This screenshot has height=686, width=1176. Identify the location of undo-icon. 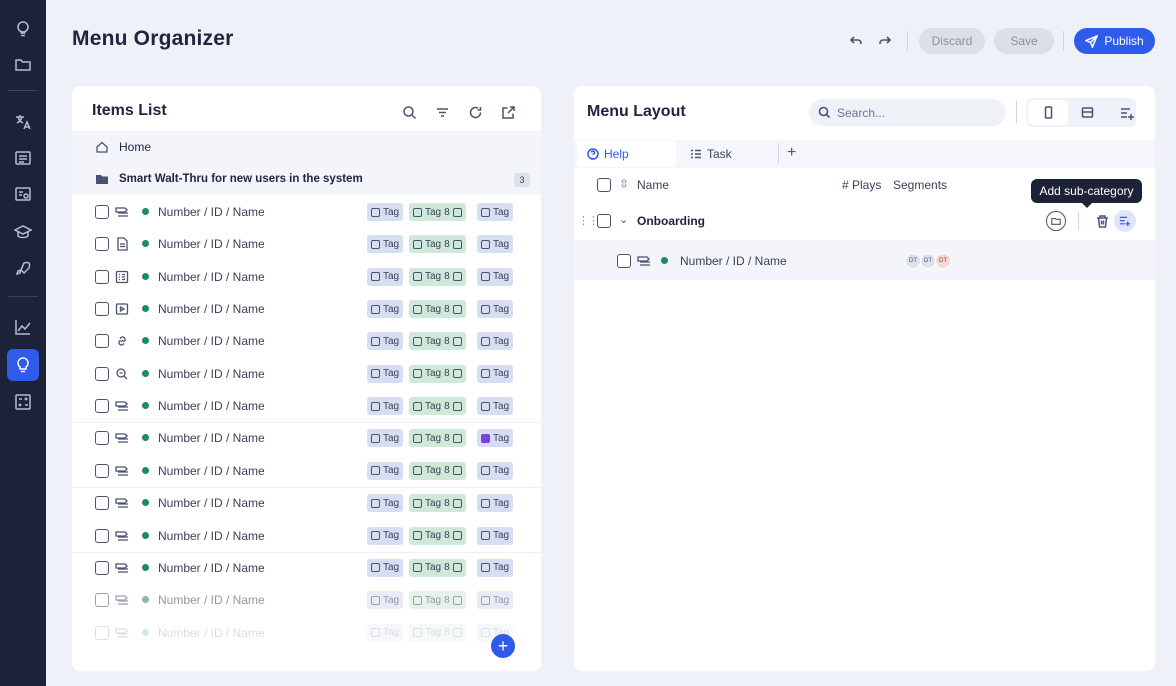
(856, 41).